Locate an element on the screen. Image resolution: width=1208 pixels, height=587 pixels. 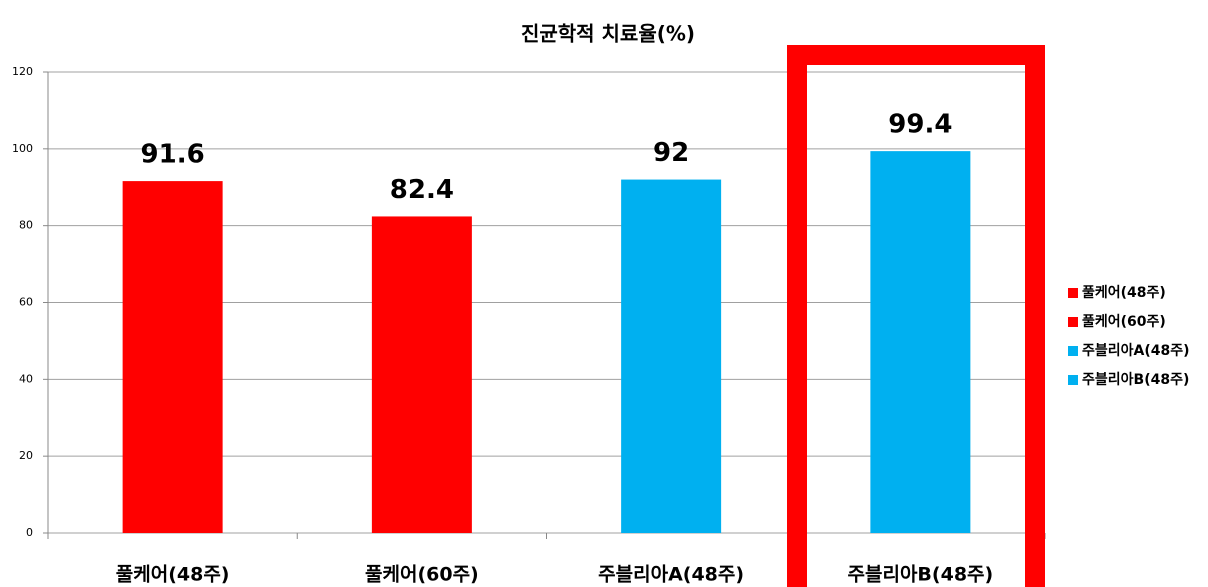
y-tick-label: 60 is located at coordinates (26, 302).